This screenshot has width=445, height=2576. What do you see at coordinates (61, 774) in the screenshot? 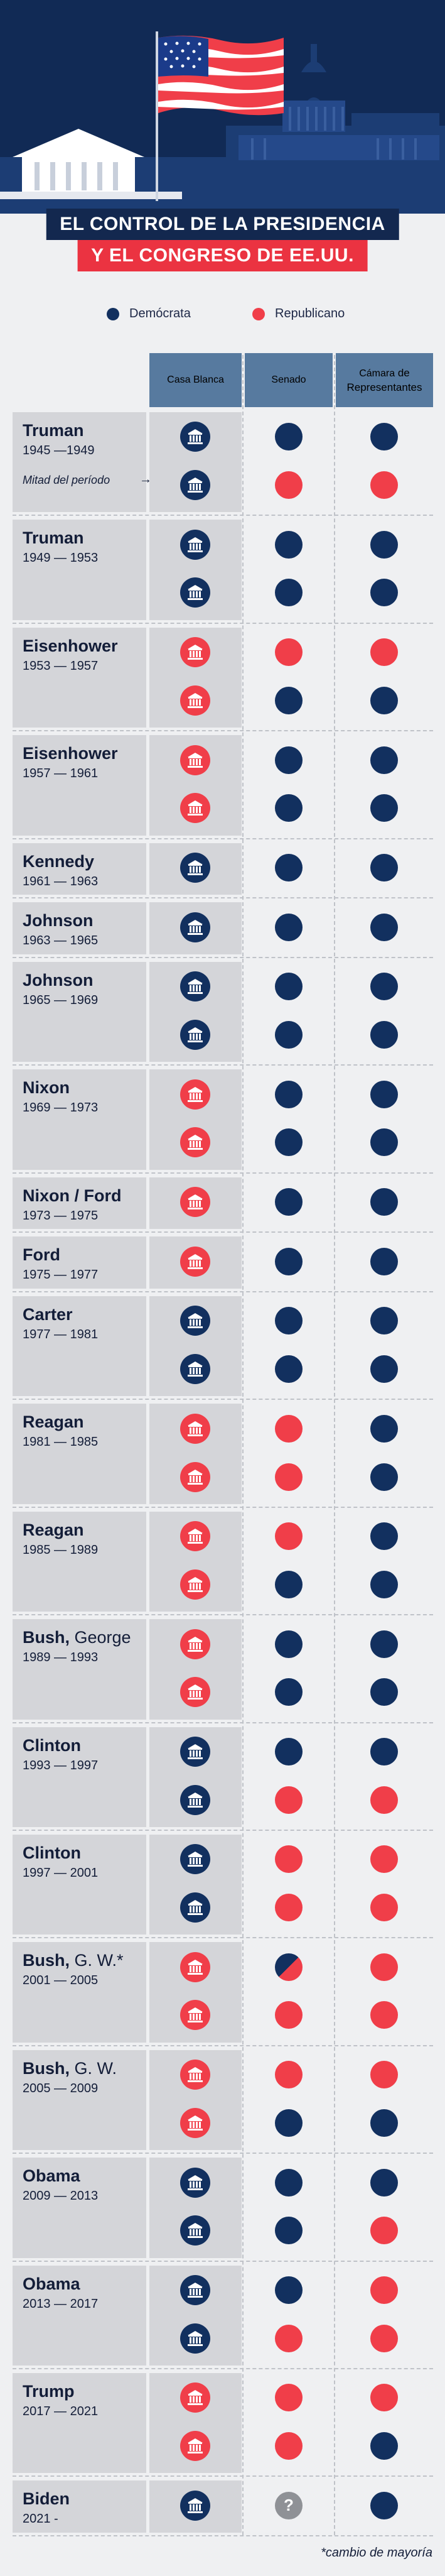
I see `term-years: 1957 — 1961` at bounding box center [61, 774].